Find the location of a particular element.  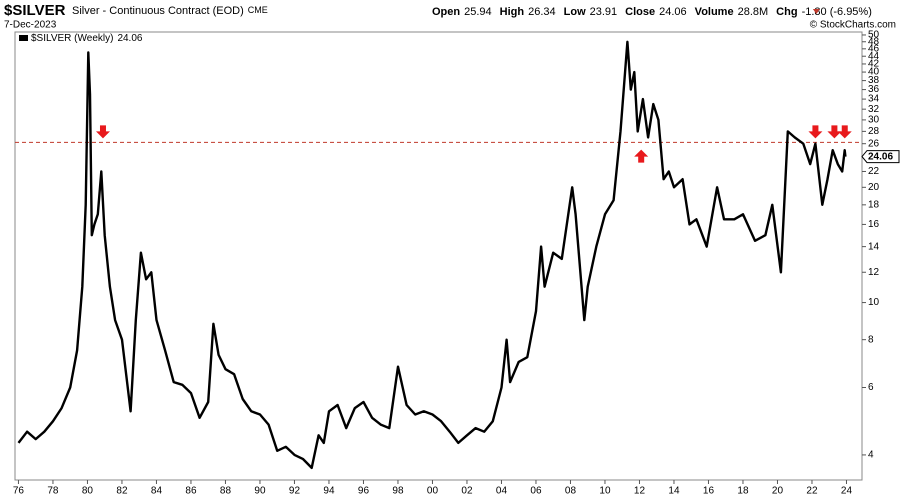

chart-title: $SILVER is located at coordinates (35, 10).